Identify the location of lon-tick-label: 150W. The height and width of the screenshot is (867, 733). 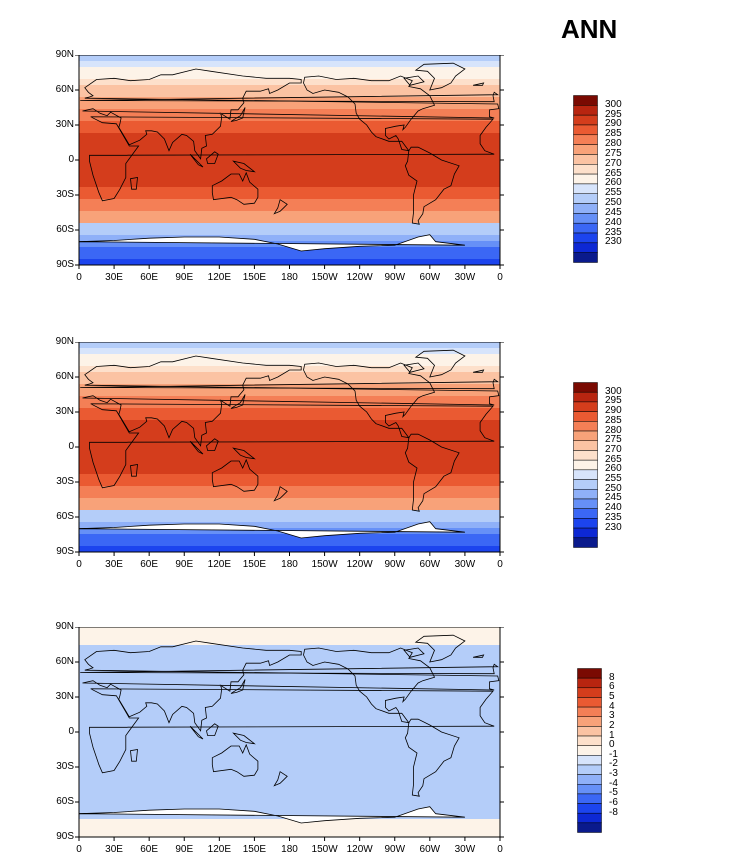
(324, 277).